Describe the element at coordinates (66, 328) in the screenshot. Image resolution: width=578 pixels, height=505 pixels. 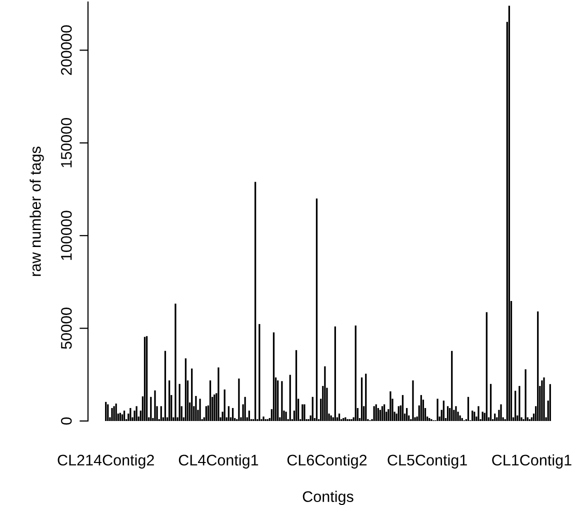
I see `y-tick-label: 50000` at that location.